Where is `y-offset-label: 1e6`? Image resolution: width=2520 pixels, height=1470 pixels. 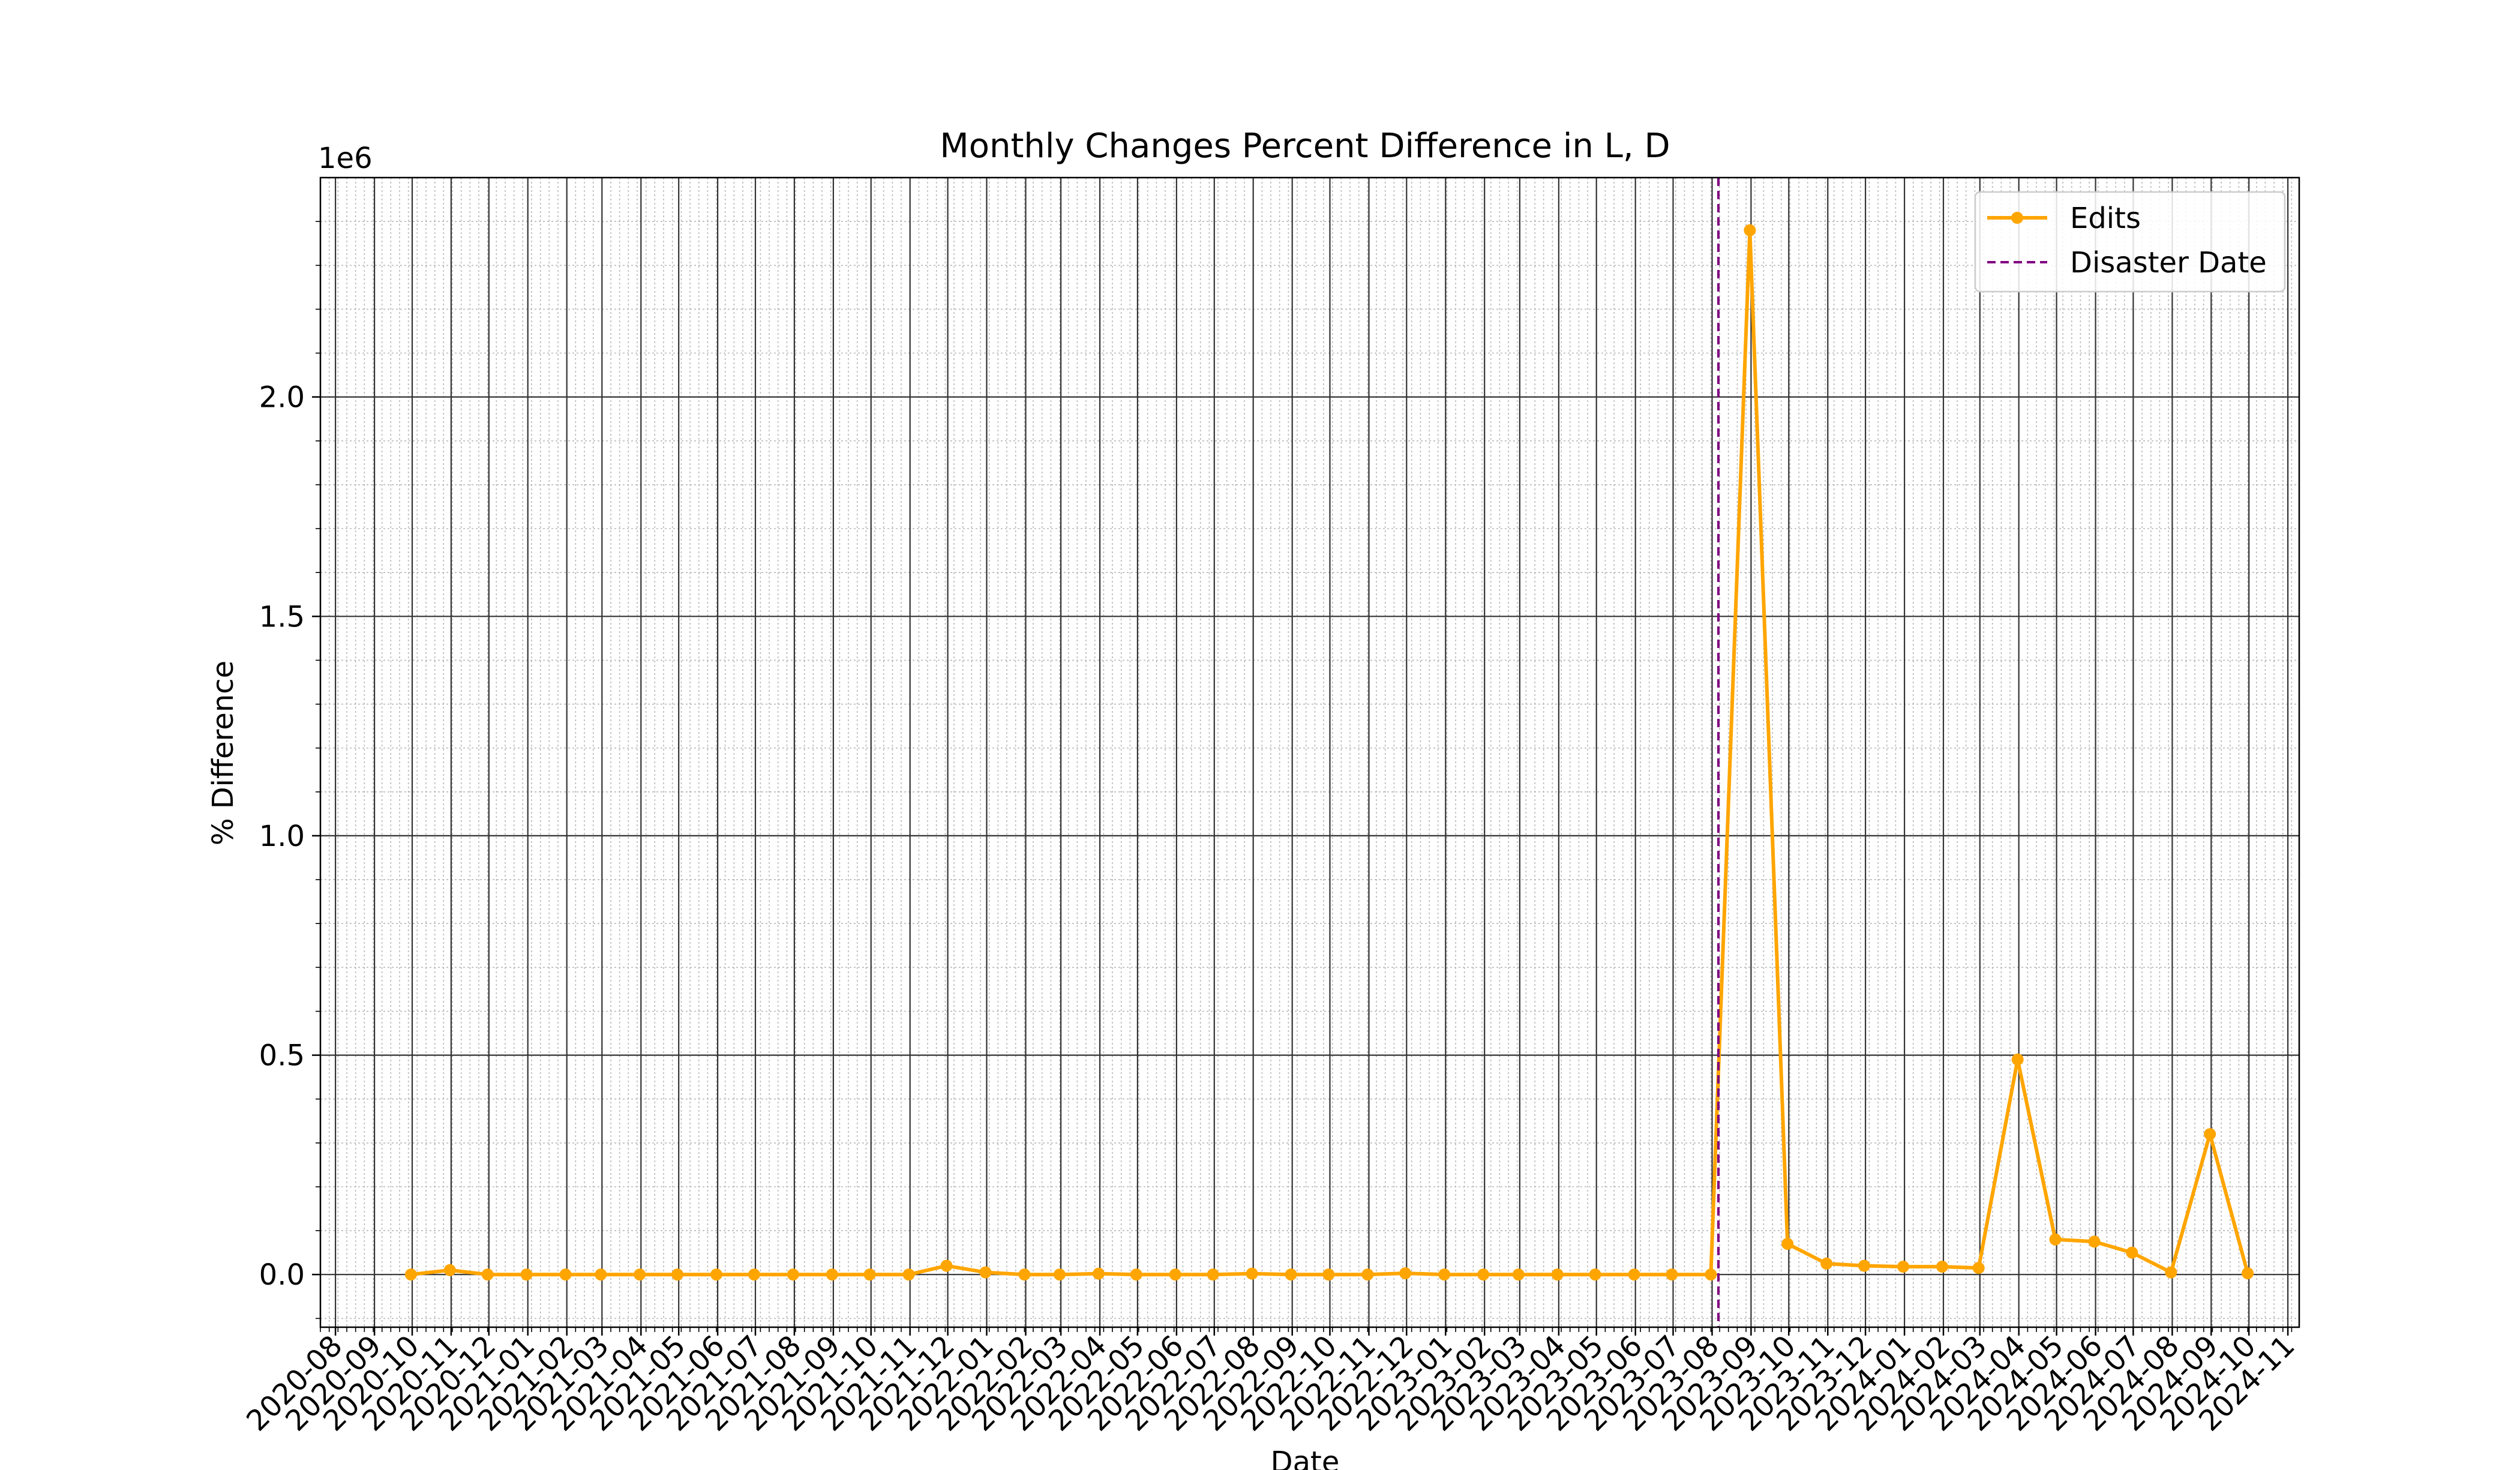
y-offset-label: 1e6 is located at coordinates (345, 158).